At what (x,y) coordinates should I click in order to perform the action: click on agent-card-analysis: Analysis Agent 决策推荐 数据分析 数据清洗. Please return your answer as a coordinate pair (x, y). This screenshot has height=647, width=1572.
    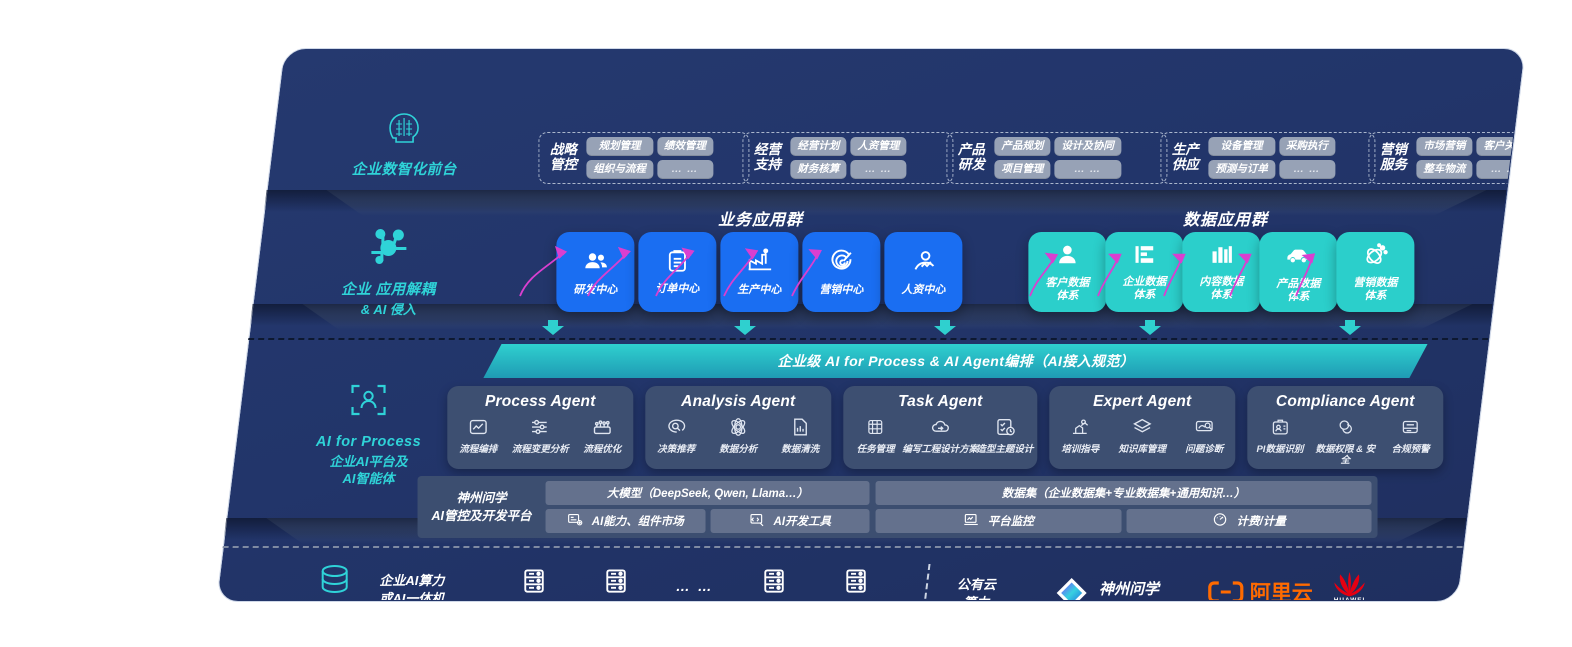
    Looking at the image, I should click on (738, 427).